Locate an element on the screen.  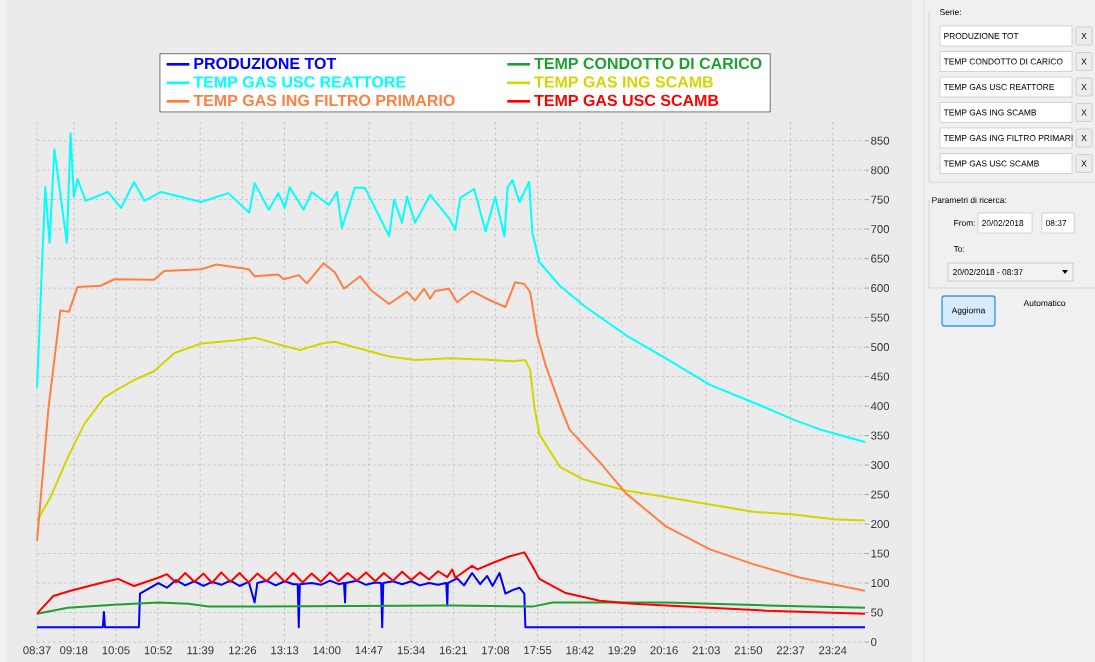
y-tick-label: 400 is located at coordinates (880, 406).